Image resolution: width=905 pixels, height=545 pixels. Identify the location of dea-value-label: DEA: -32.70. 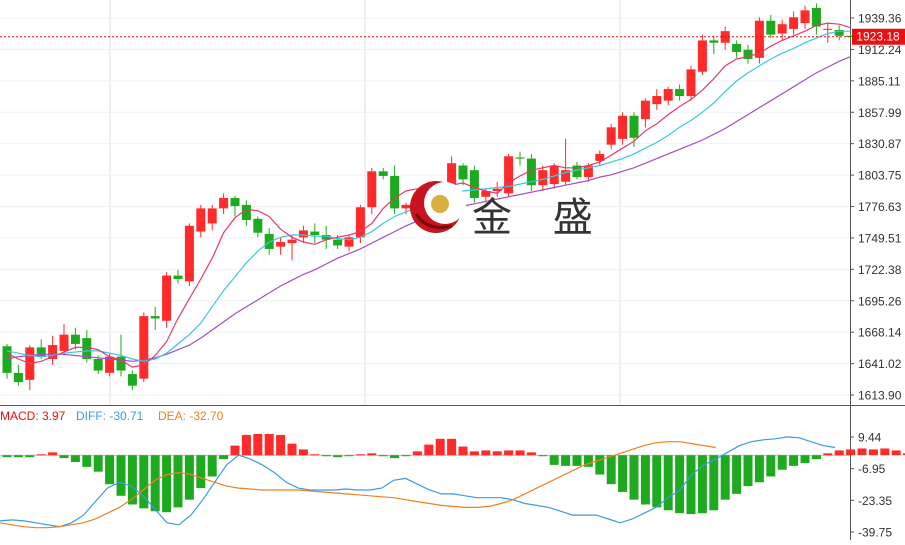
(191, 416).